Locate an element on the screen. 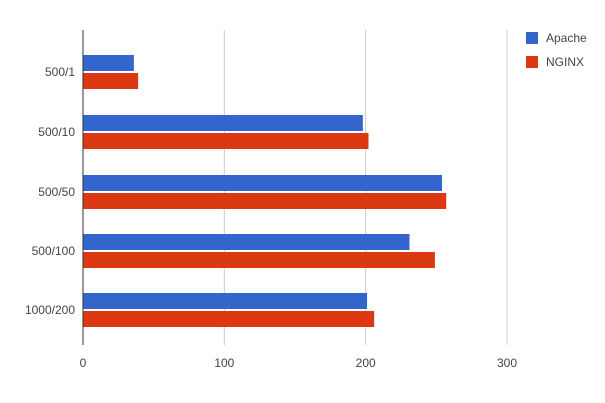  legend-swatch-nginx is located at coordinates (532, 62).